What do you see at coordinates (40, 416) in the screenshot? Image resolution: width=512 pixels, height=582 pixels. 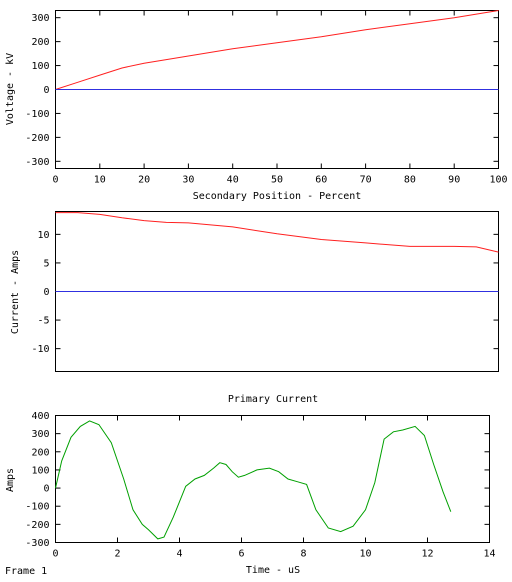 I see `primary-current-y-tick-label: 400` at bounding box center [40, 416].